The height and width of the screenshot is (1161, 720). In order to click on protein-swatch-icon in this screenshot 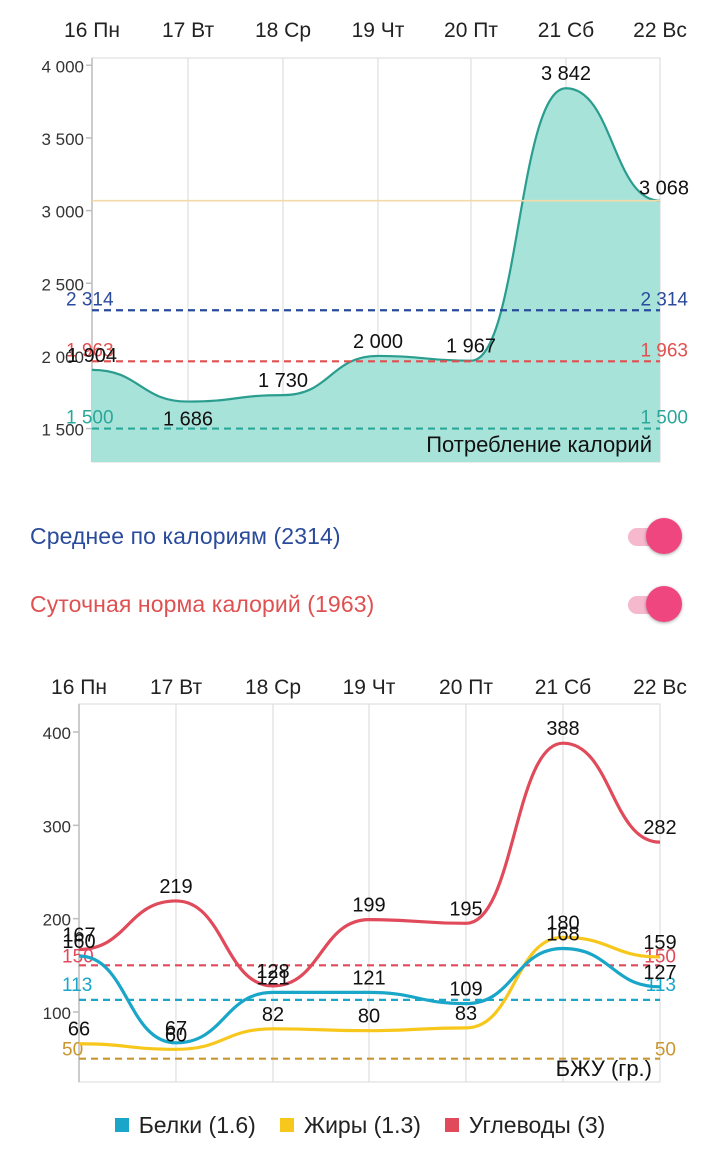, I will do `click(121, 1125)`.